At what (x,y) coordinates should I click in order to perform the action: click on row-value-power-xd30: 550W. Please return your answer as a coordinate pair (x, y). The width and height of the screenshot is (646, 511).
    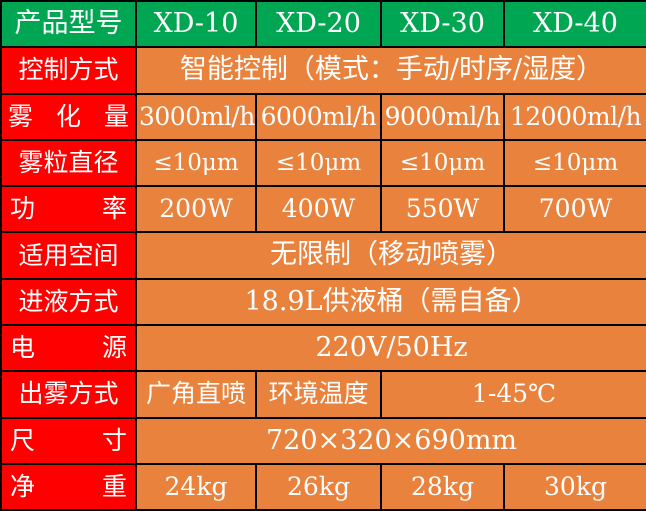
    Looking at the image, I should click on (442, 209).